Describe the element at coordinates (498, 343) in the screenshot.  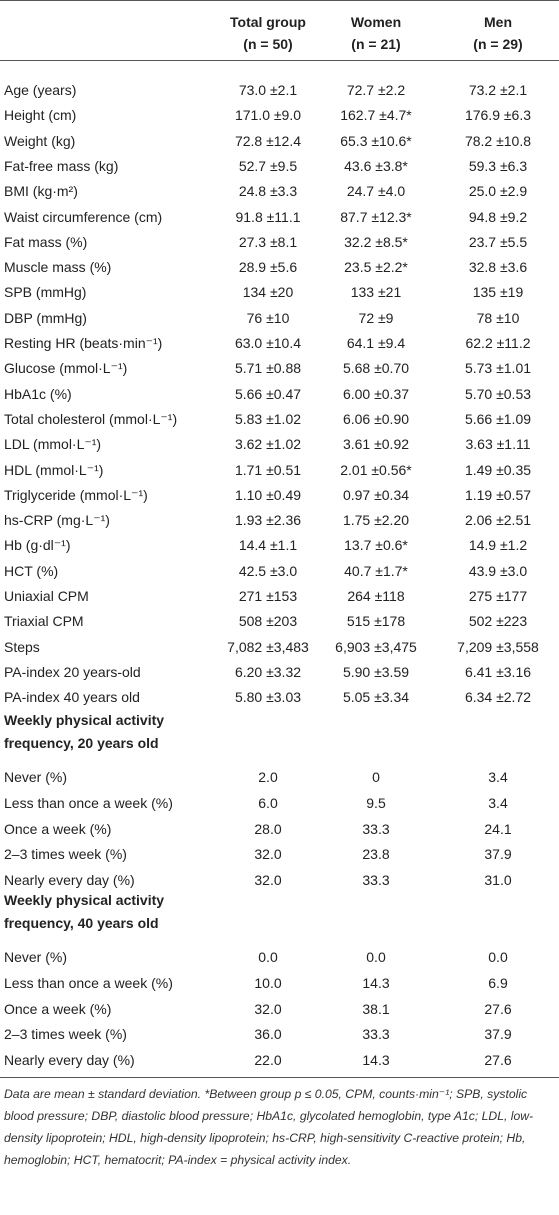
I see `cell-value: 62.2 ±11.2` at that location.